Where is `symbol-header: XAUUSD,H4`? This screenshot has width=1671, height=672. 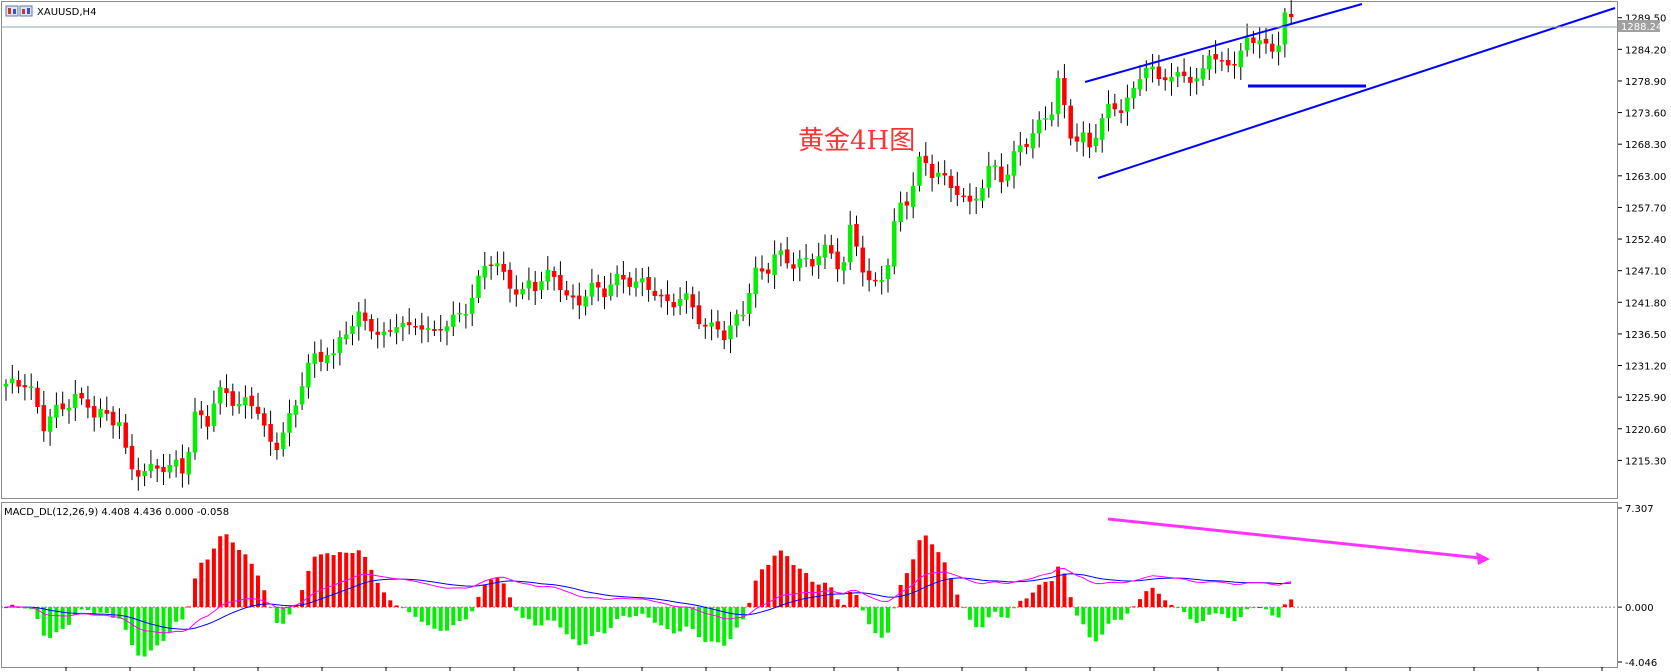
symbol-header: XAUUSD,H4 is located at coordinates (50, 11).